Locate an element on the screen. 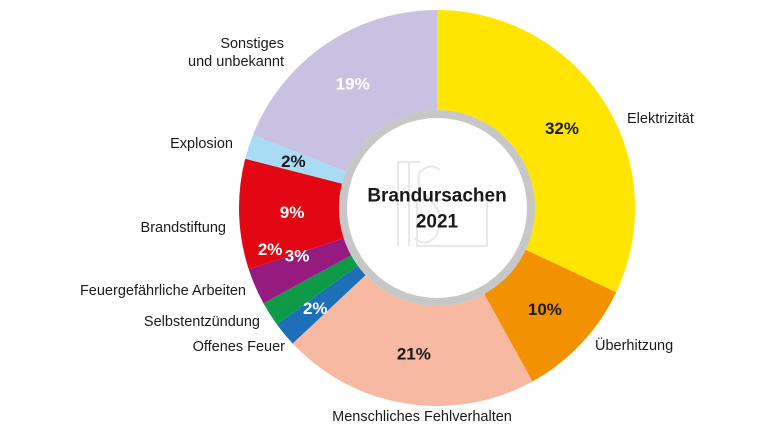 The image size is (767, 432). category-label: Menschliches Fehlverhalten is located at coordinates (422, 417).